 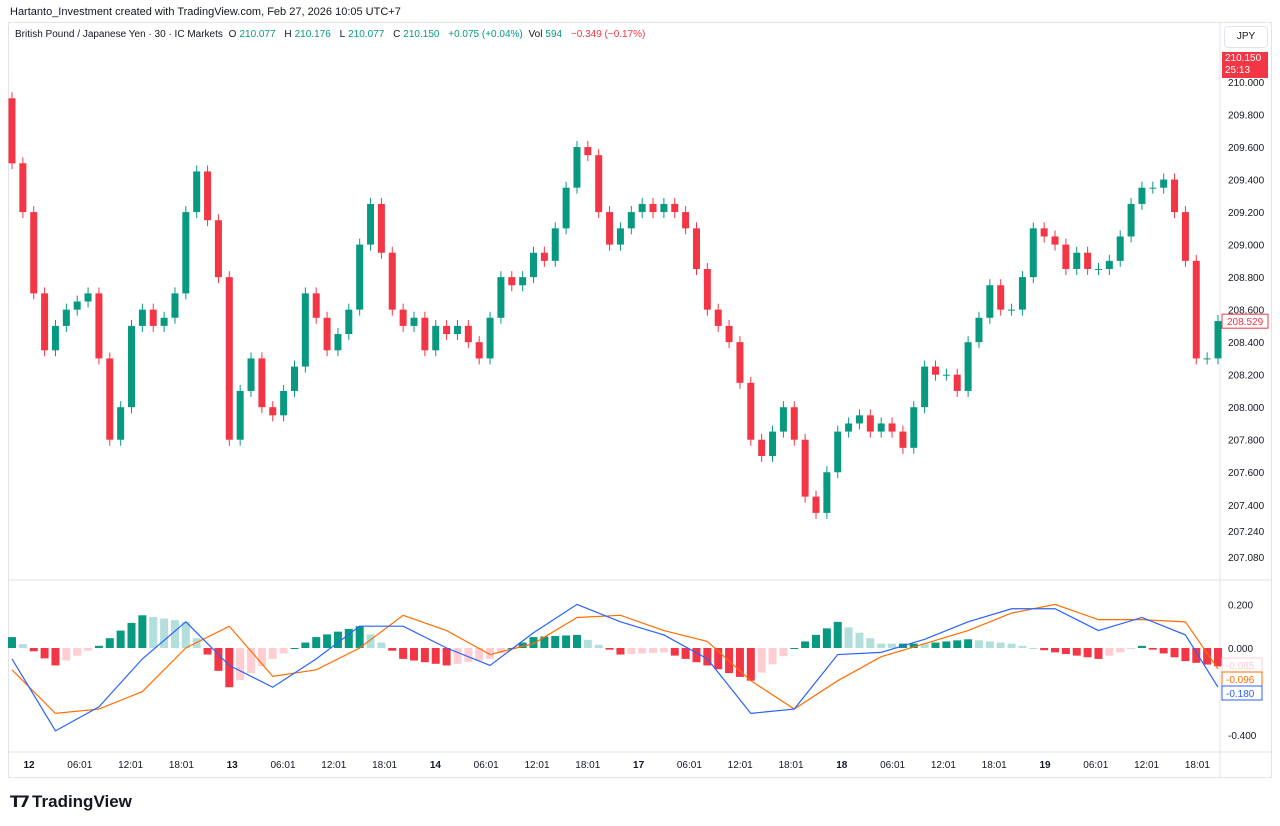 What do you see at coordinates (1240, 694) in the screenshot?
I see `macd-macd-value: -0.180` at bounding box center [1240, 694].